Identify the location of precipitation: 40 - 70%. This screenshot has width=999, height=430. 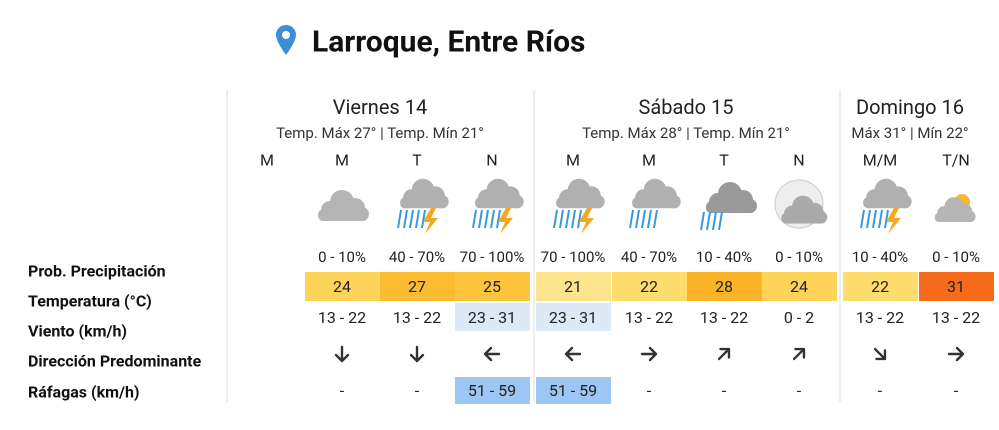
(649, 257).